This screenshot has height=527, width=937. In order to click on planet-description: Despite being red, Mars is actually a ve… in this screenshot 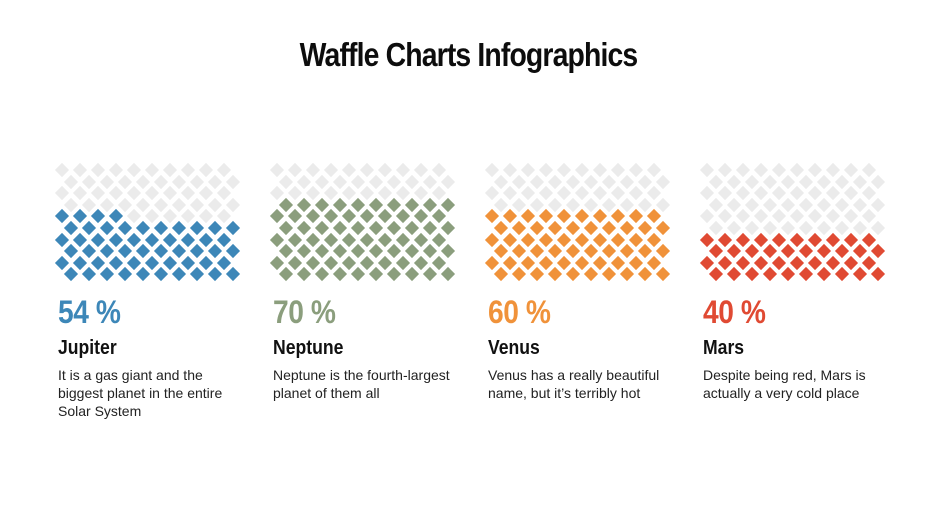, I will do `click(784, 384)`.